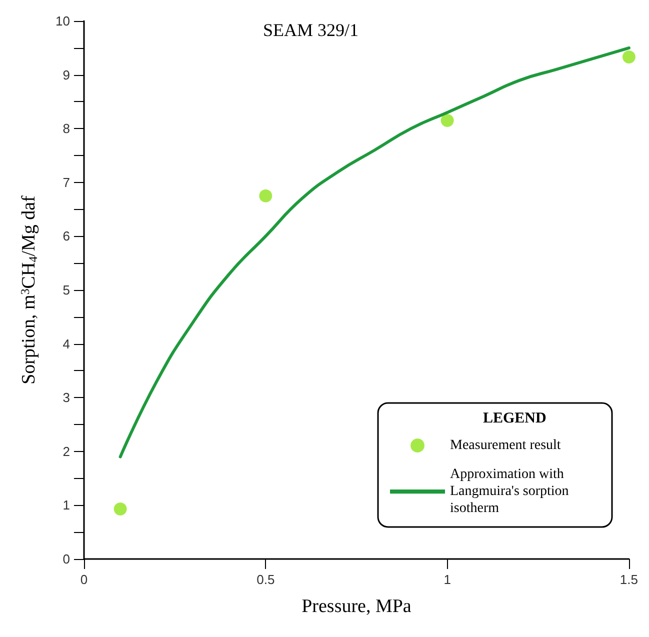 The image size is (649, 637). What do you see at coordinates (505, 445) in the screenshot?
I see `legend-label: Measurement result` at bounding box center [505, 445].